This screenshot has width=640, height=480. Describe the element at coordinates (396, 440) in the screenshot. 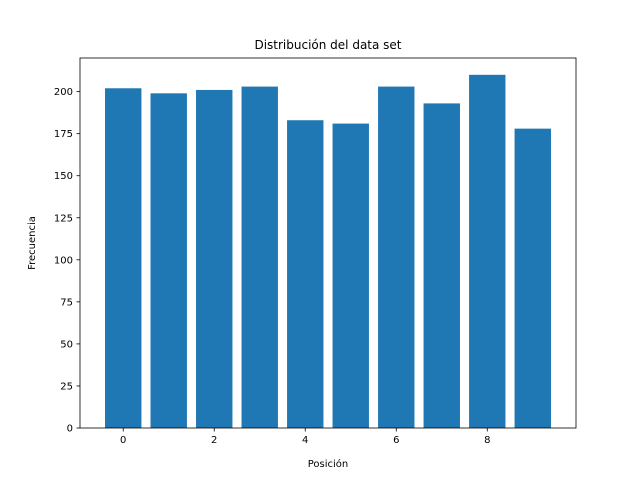

I see `x-tick-label-6: 6` at that location.